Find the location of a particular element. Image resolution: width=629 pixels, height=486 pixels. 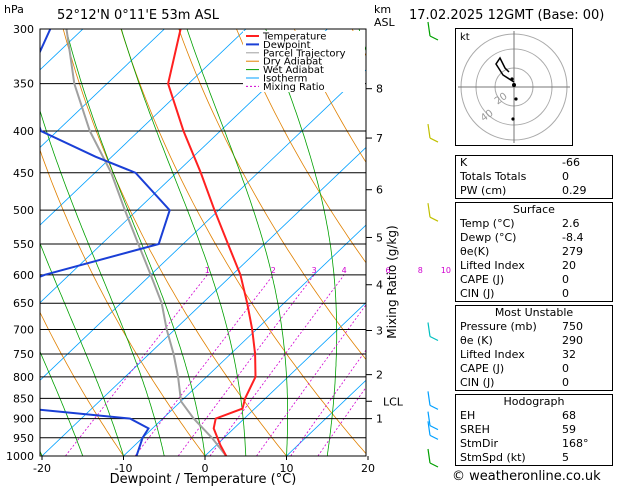

surface-label: Temp (°C) is located at coordinates (487, 223).